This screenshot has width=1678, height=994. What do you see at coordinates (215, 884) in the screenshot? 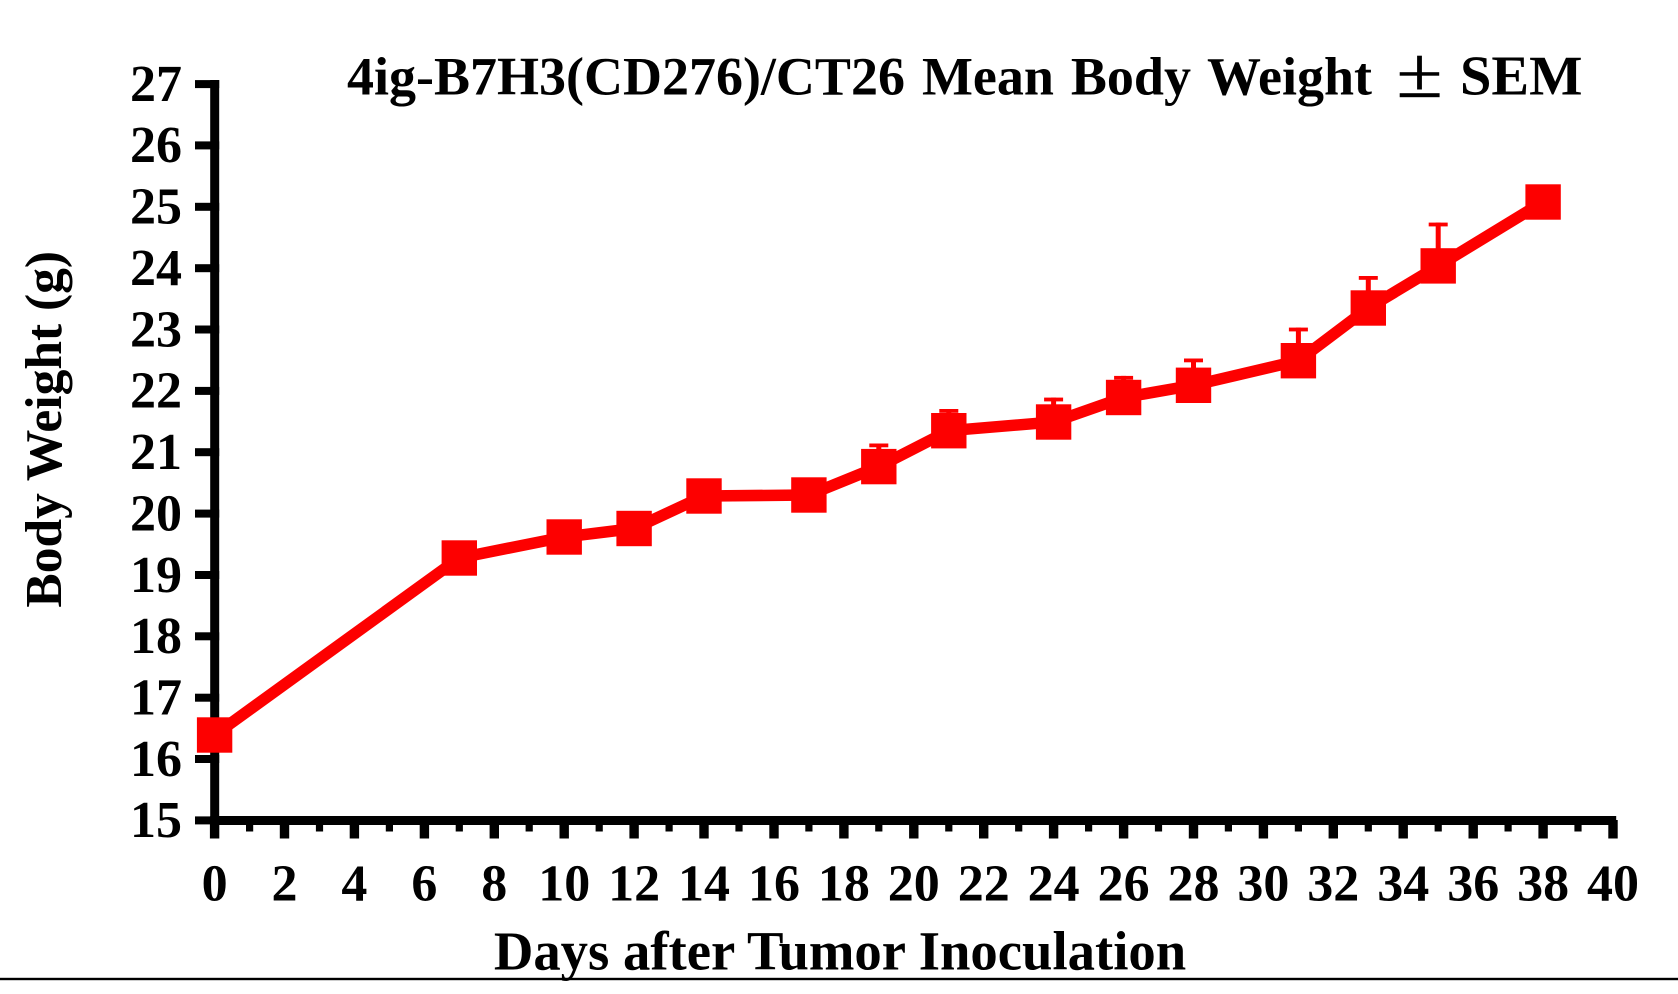
I see `svg-text: 0` at bounding box center [215, 884].